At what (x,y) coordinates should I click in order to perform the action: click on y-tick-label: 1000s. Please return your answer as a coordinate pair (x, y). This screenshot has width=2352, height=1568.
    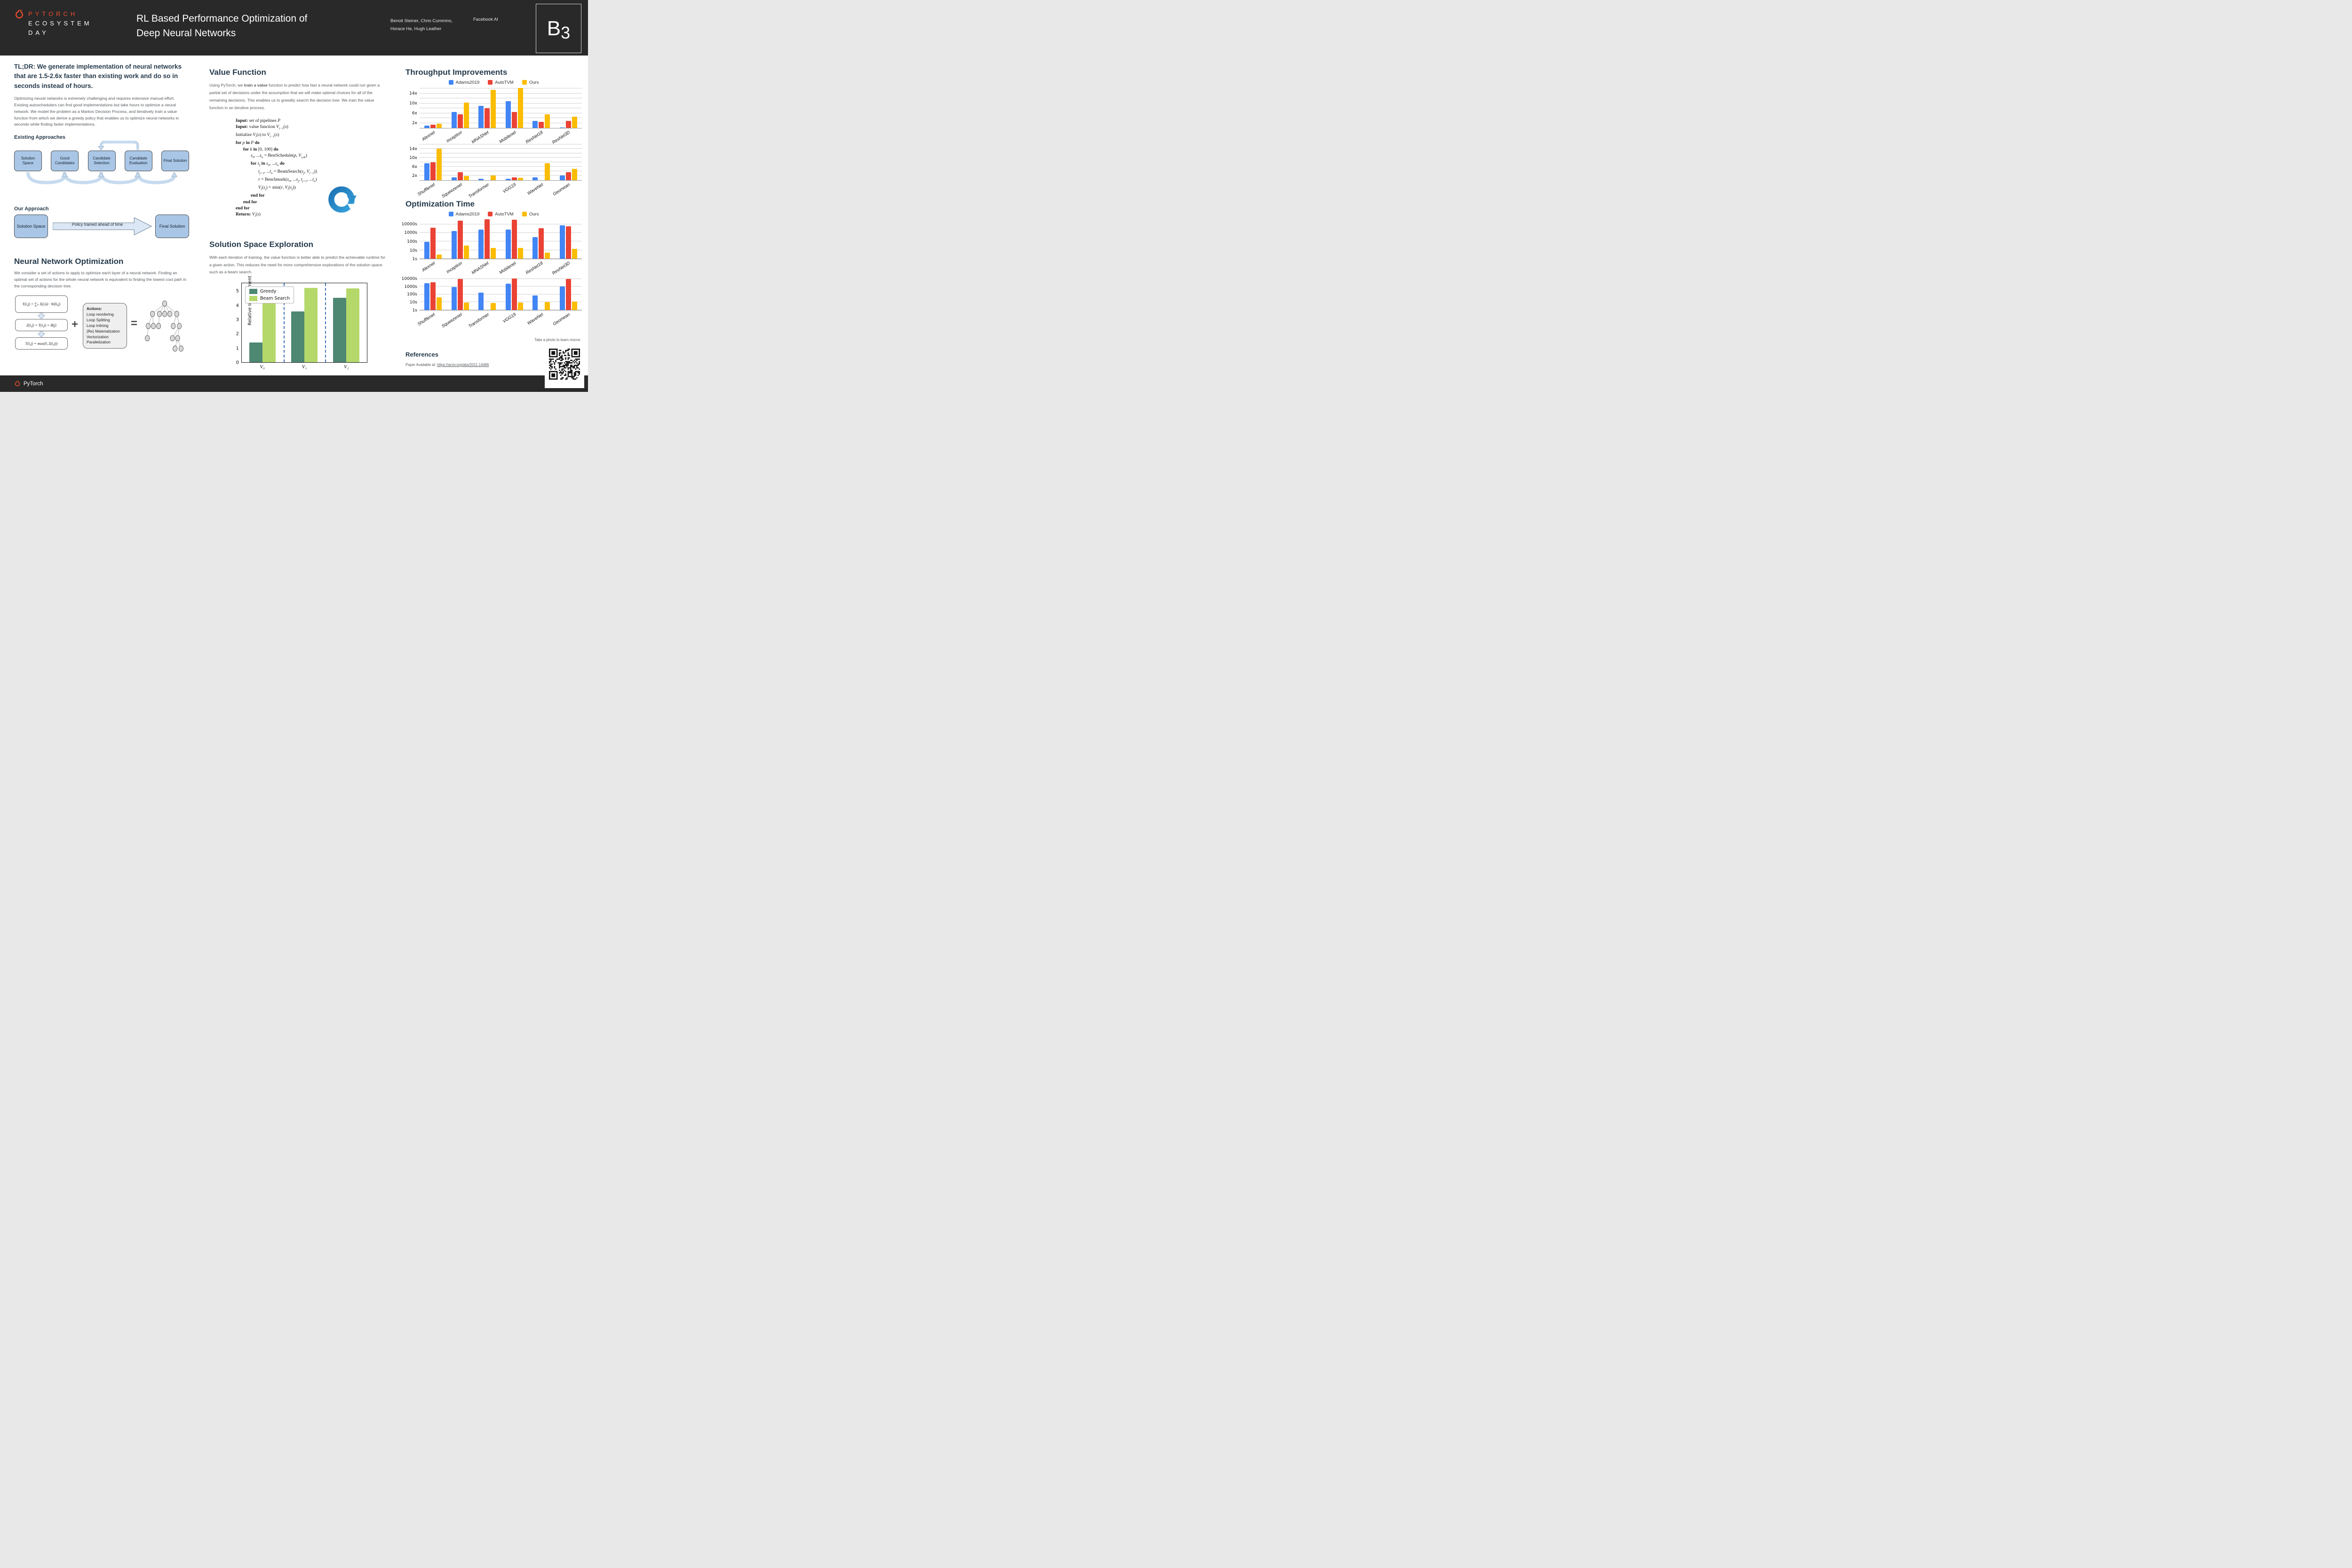
    Looking at the image, I should click on (410, 286).